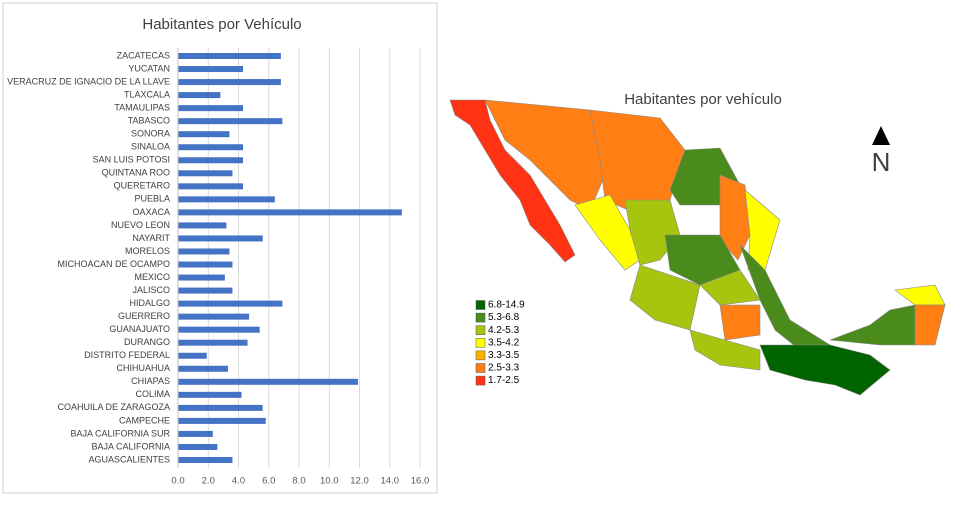 This screenshot has width=968, height=505. Describe the element at coordinates (152, 277) in the screenshot. I see `y-tick-label: MEXICO` at that location.